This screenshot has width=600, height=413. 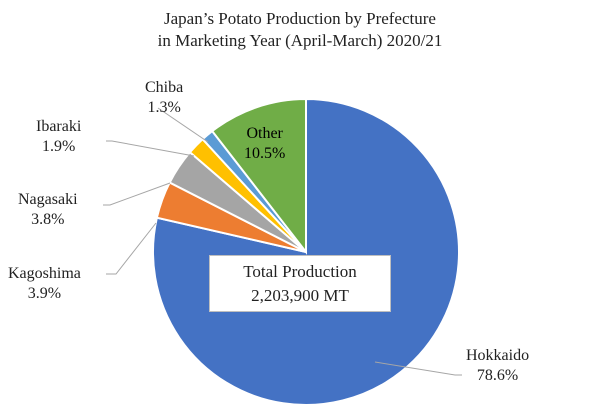 I want to click on chart-title-line2: in Marketing Year (April-March) 2020/21, so click(x=300, y=40).